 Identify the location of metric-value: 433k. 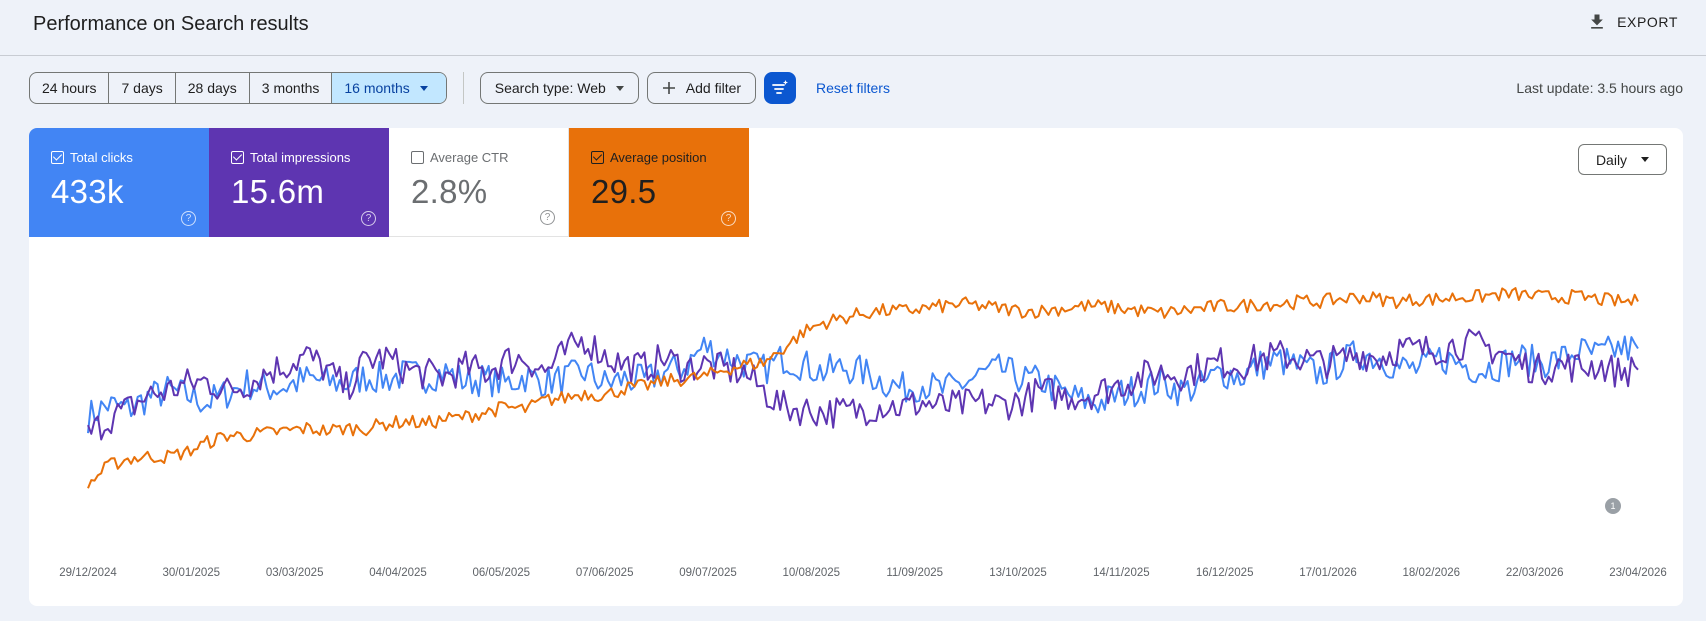
(87, 191).